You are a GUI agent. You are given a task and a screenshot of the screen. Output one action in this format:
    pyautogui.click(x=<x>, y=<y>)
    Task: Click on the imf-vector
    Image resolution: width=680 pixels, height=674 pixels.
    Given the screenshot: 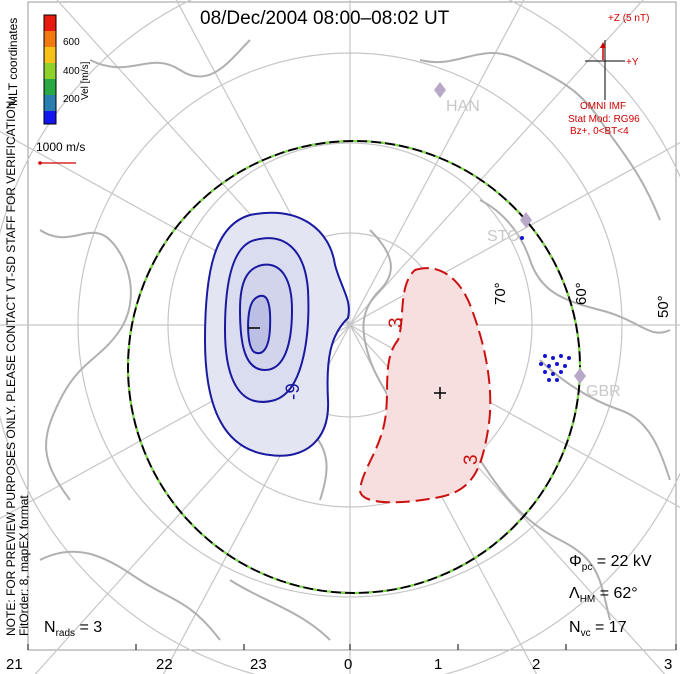 What is the action you would take?
    pyautogui.click(x=603, y=51)
    